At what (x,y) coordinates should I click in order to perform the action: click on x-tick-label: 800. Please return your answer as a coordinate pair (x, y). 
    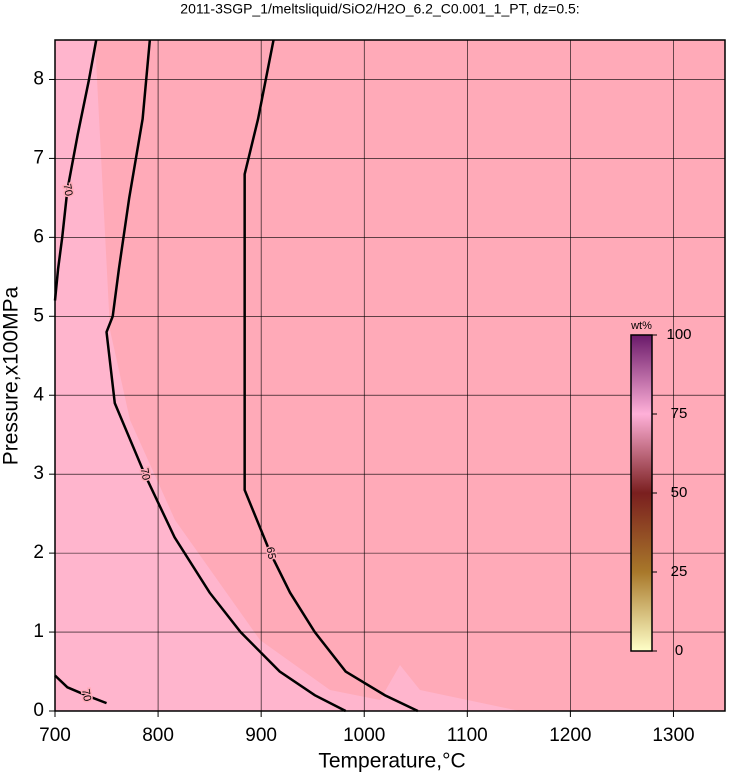
    Looking at the image, I should click on (158, 735).